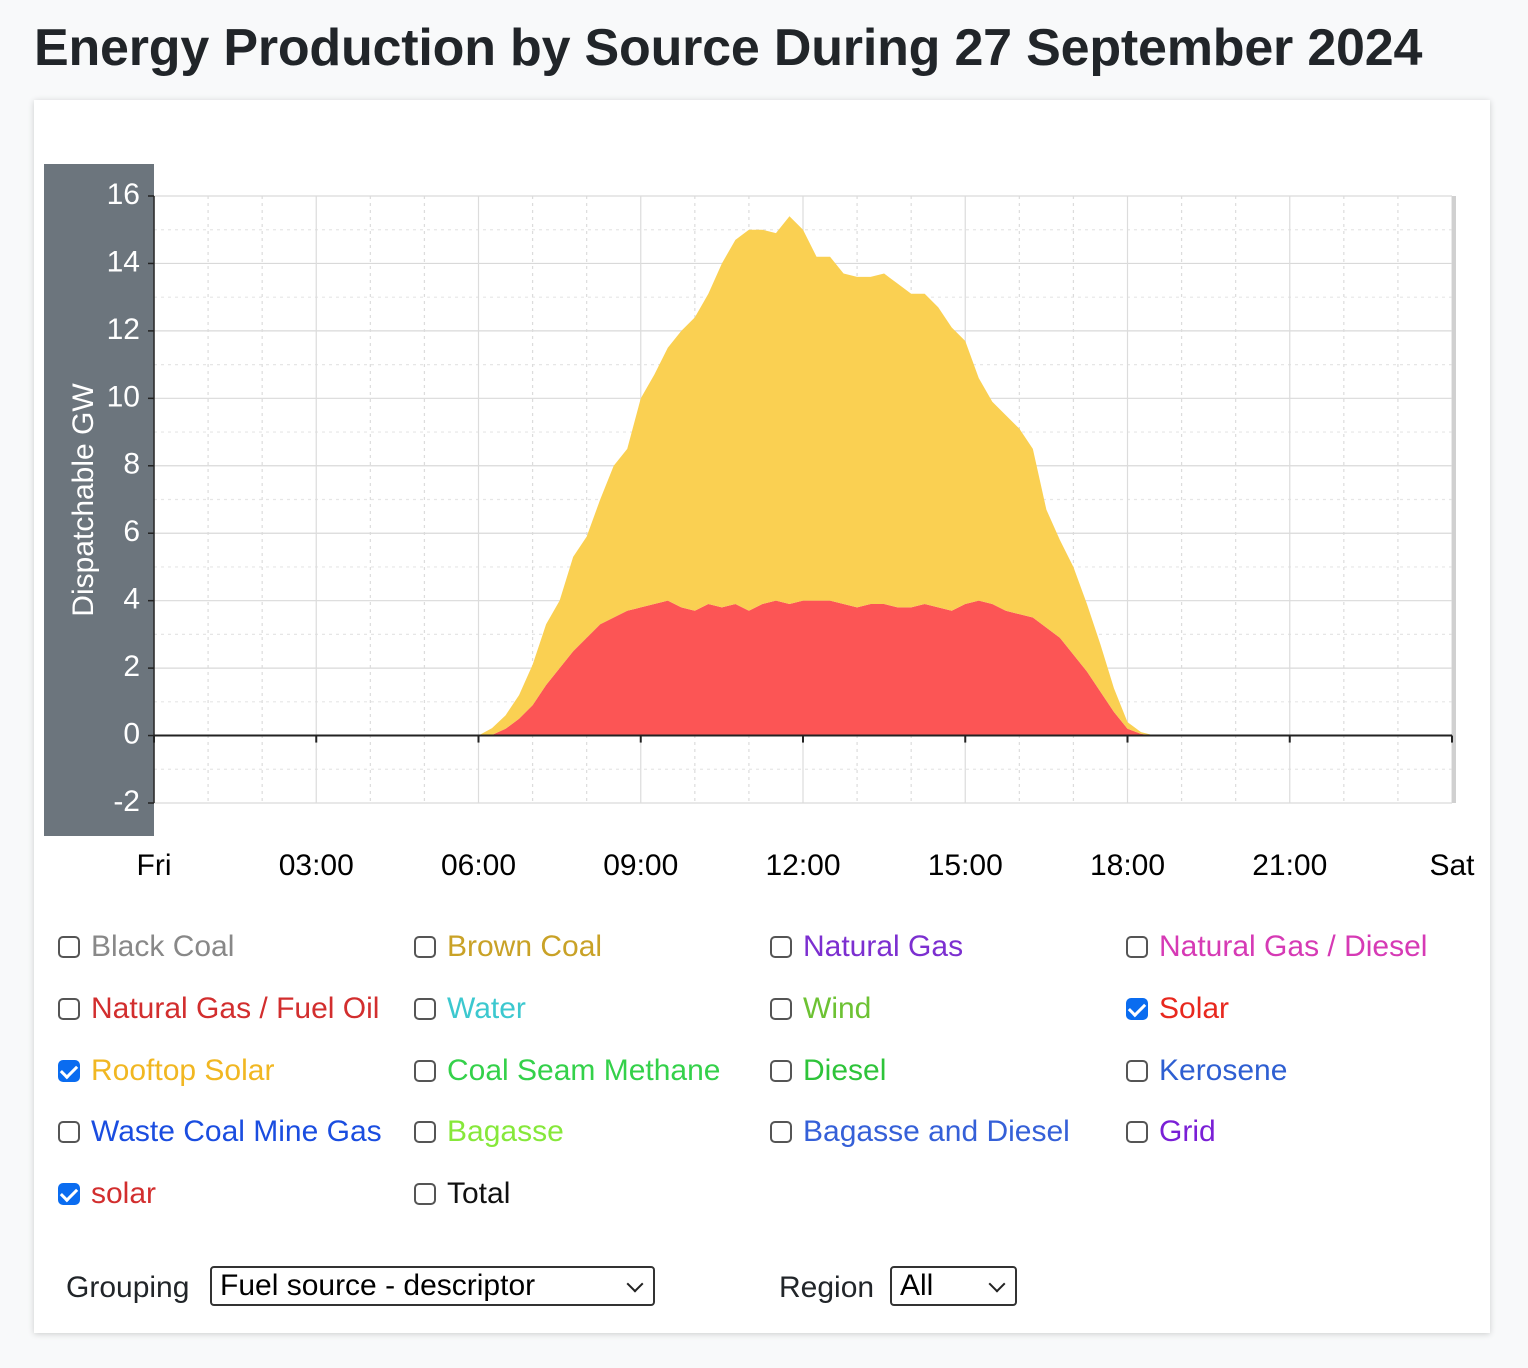 This screenshot has height=1368, width=1528. I want to click on y-tick-label: 8, so click(131, 464).